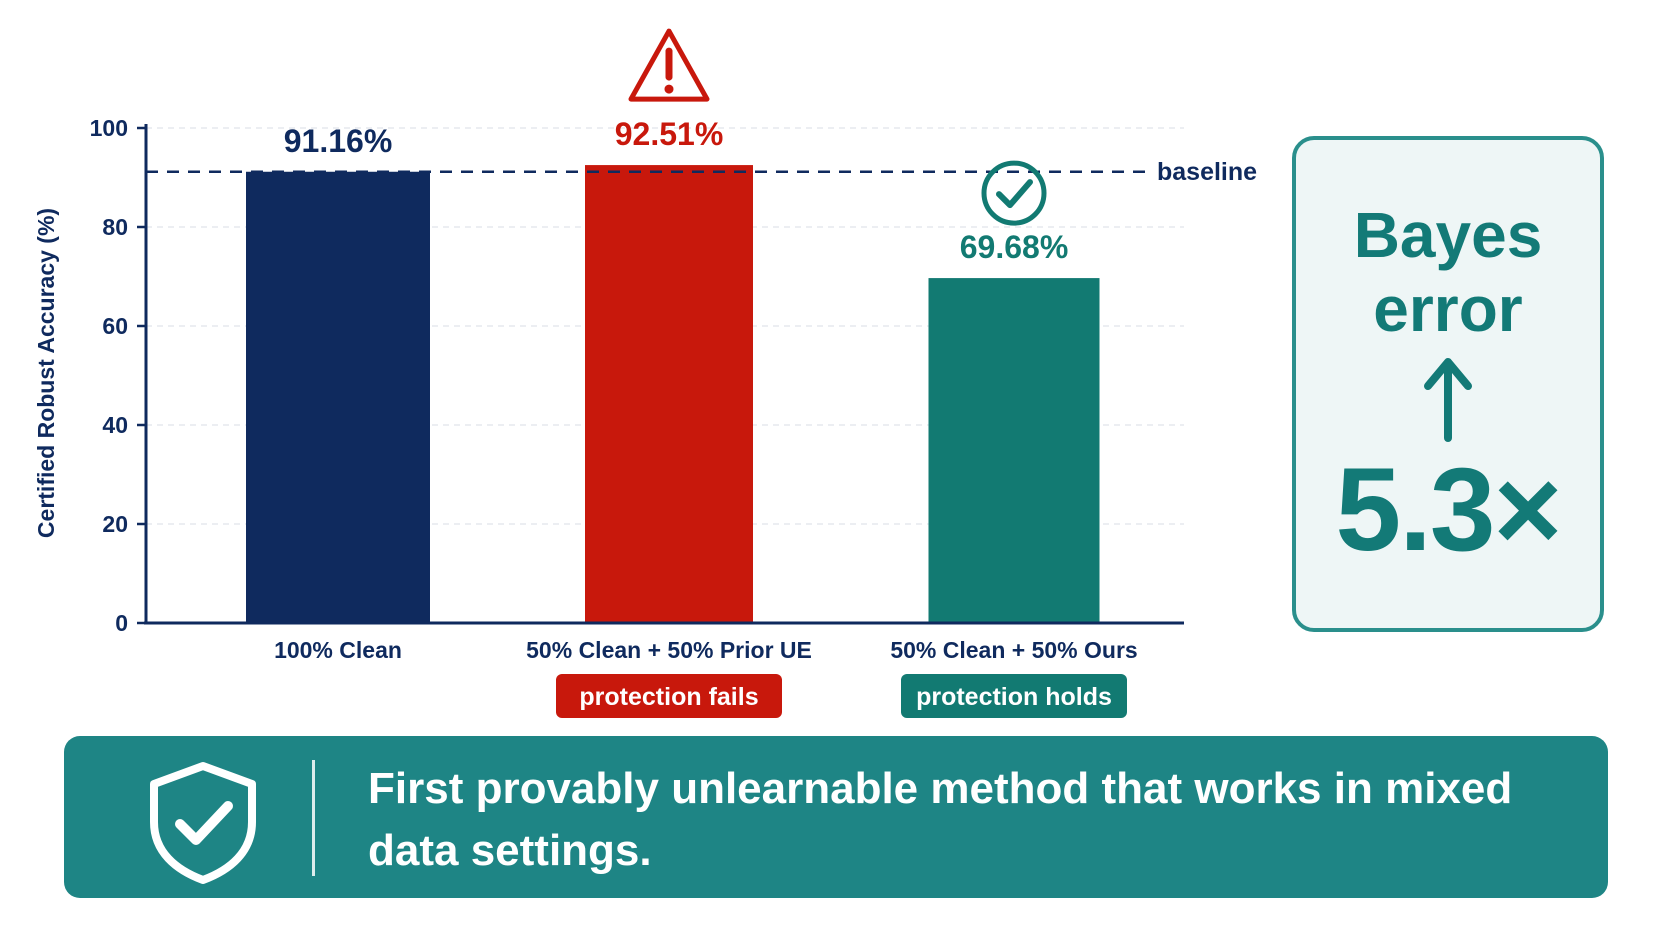 Image resolution: width=1672 pixels, height=941 pixels. What do you see at coordinates (1449, 510) in the screenshot?
I see `bayes-error-multiplier: 5.3×` at bounding box center [1449, 510].